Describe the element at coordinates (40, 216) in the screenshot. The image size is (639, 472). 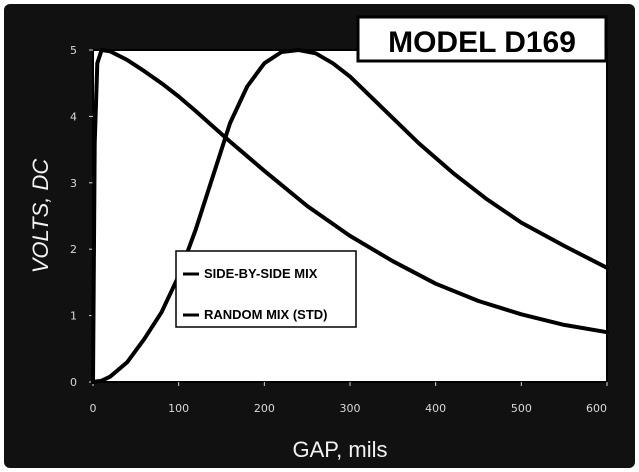
I see `y-axis-title: VOLTS, DC` at that location.